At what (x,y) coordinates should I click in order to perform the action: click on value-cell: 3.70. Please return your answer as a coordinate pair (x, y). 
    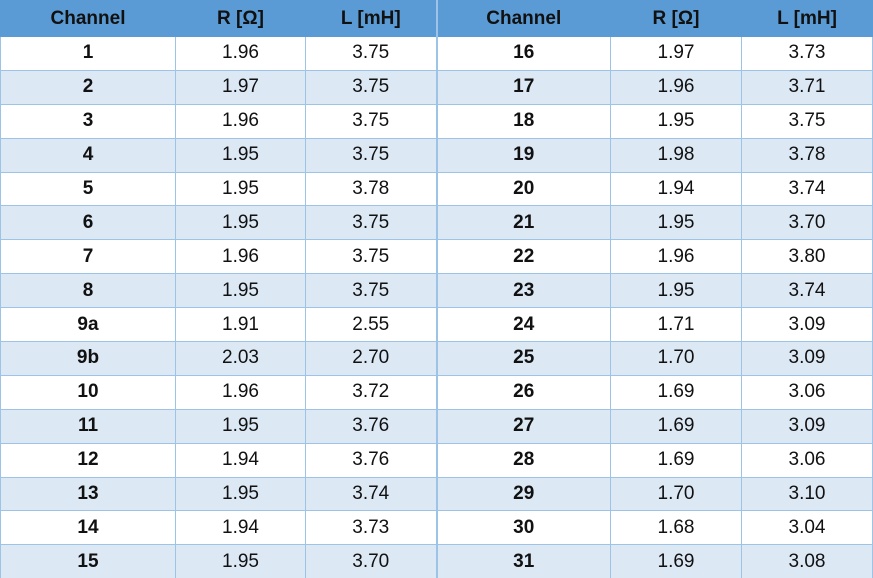
    Looking at the image, I should click on (371, 561).